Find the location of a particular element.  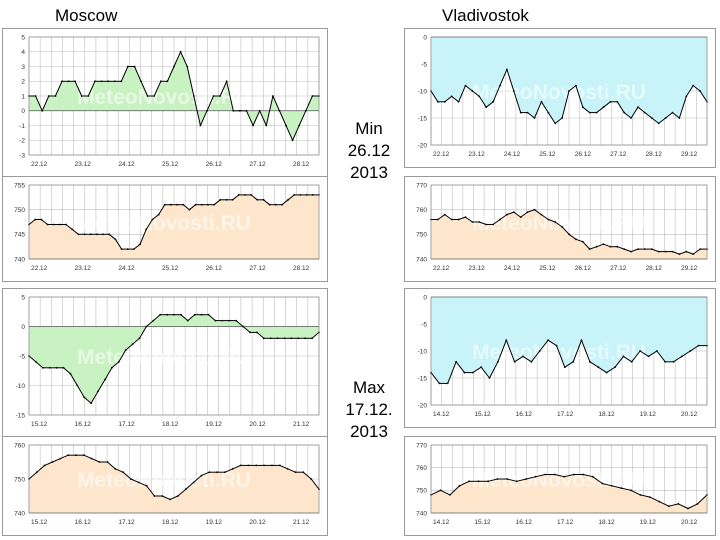

y-tick-label: 740 is located at coordinates (421, 259).